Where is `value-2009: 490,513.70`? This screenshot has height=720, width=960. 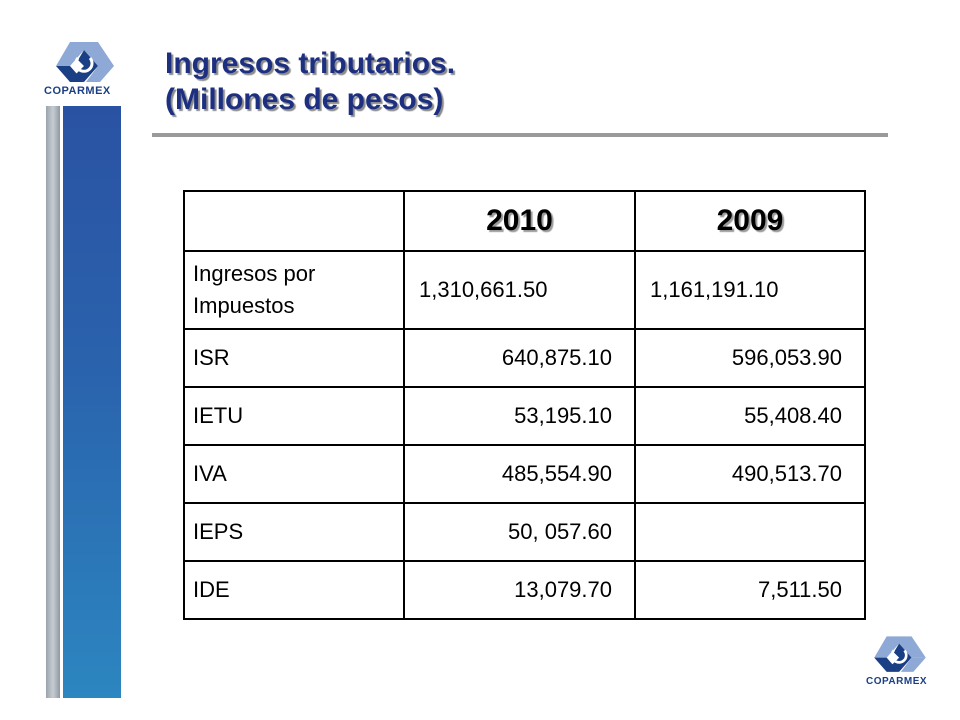 value-2009: 490,513.70 is located at coordinates (750, 474).